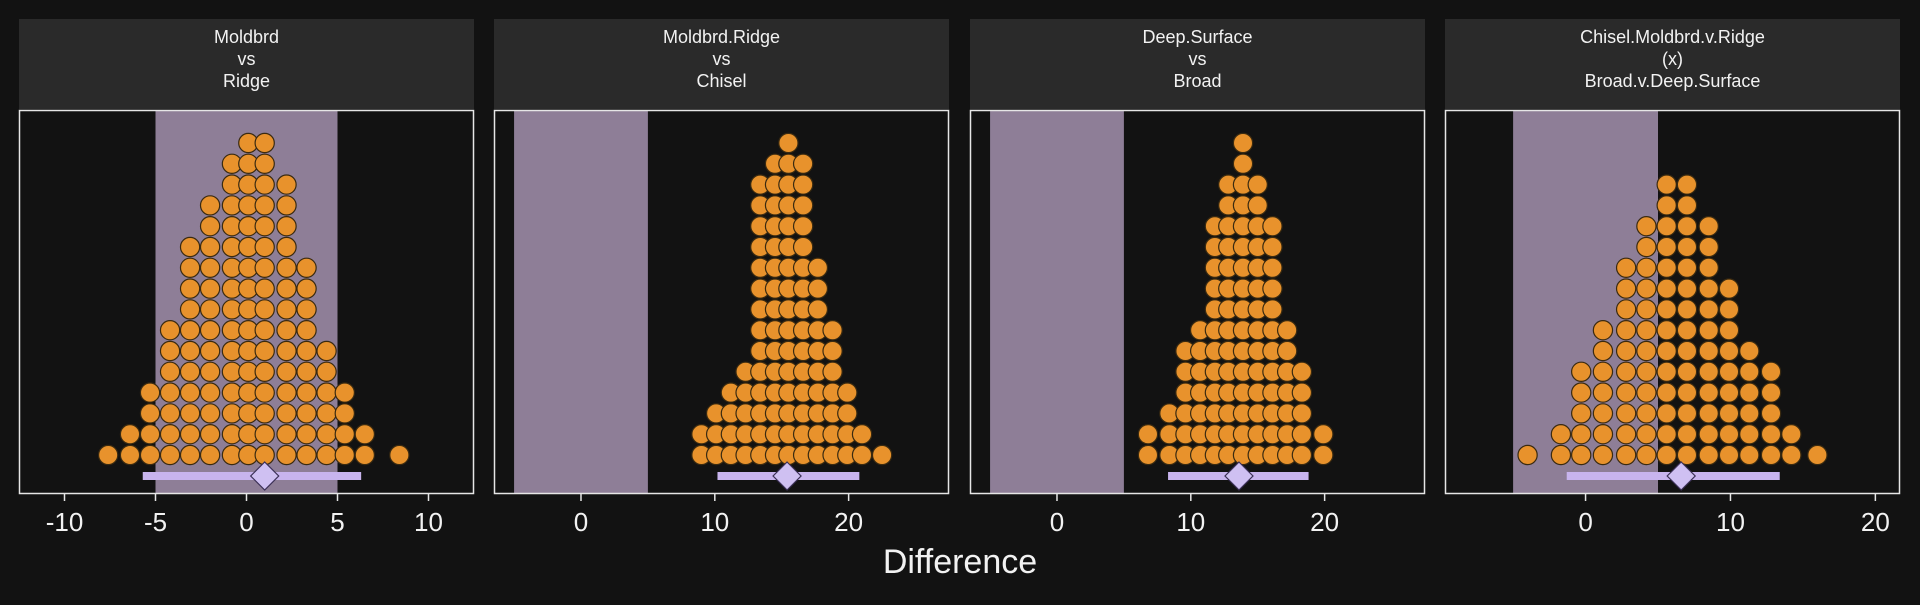 The width and height of the screenshot is (1920, 605). What do you see at coordinates (1197, 37) in the screenshot?
I see `facet-strip-label: Deep.Surface` at bounding box center [1197, 37].